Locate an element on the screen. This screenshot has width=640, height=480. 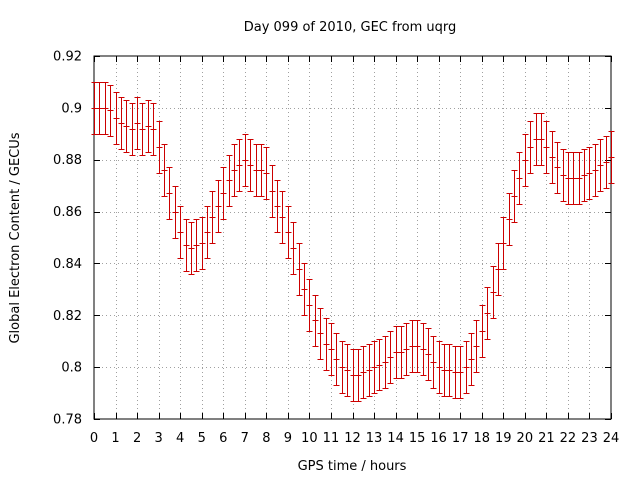
x-tick-label: 24 is located at coordinates (611, 438).